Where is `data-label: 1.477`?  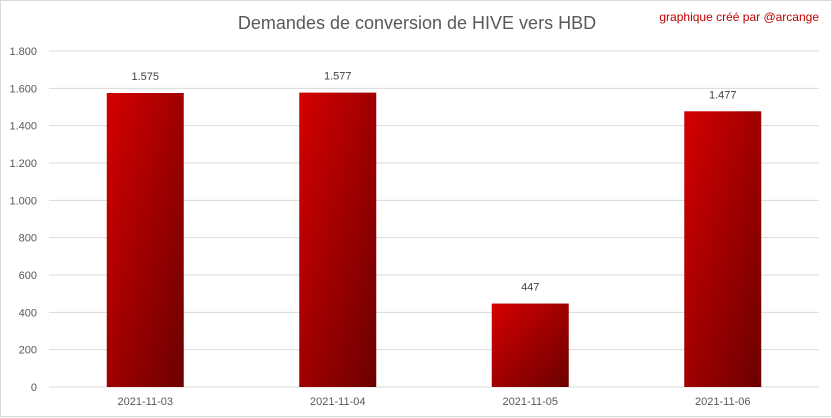
data-label: 1.477 is located at coordinates (723, 95).